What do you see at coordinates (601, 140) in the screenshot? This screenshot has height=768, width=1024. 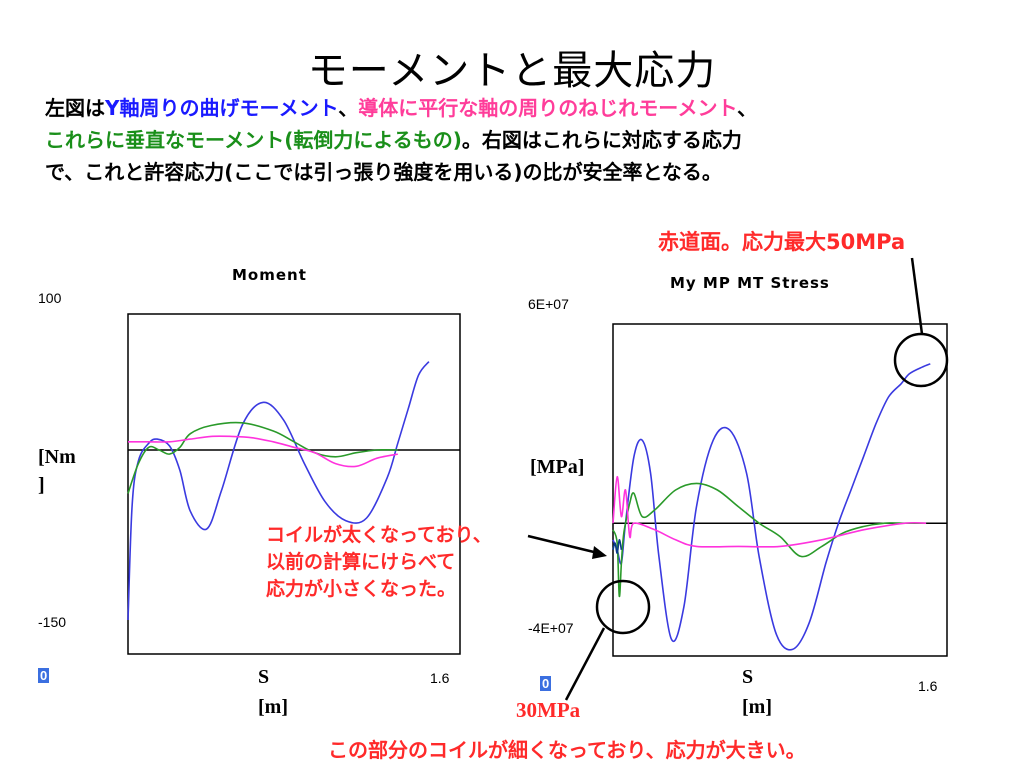 I see `intro-text: 。右図はこれらに対応する応力` at bounding box center [601, 140].